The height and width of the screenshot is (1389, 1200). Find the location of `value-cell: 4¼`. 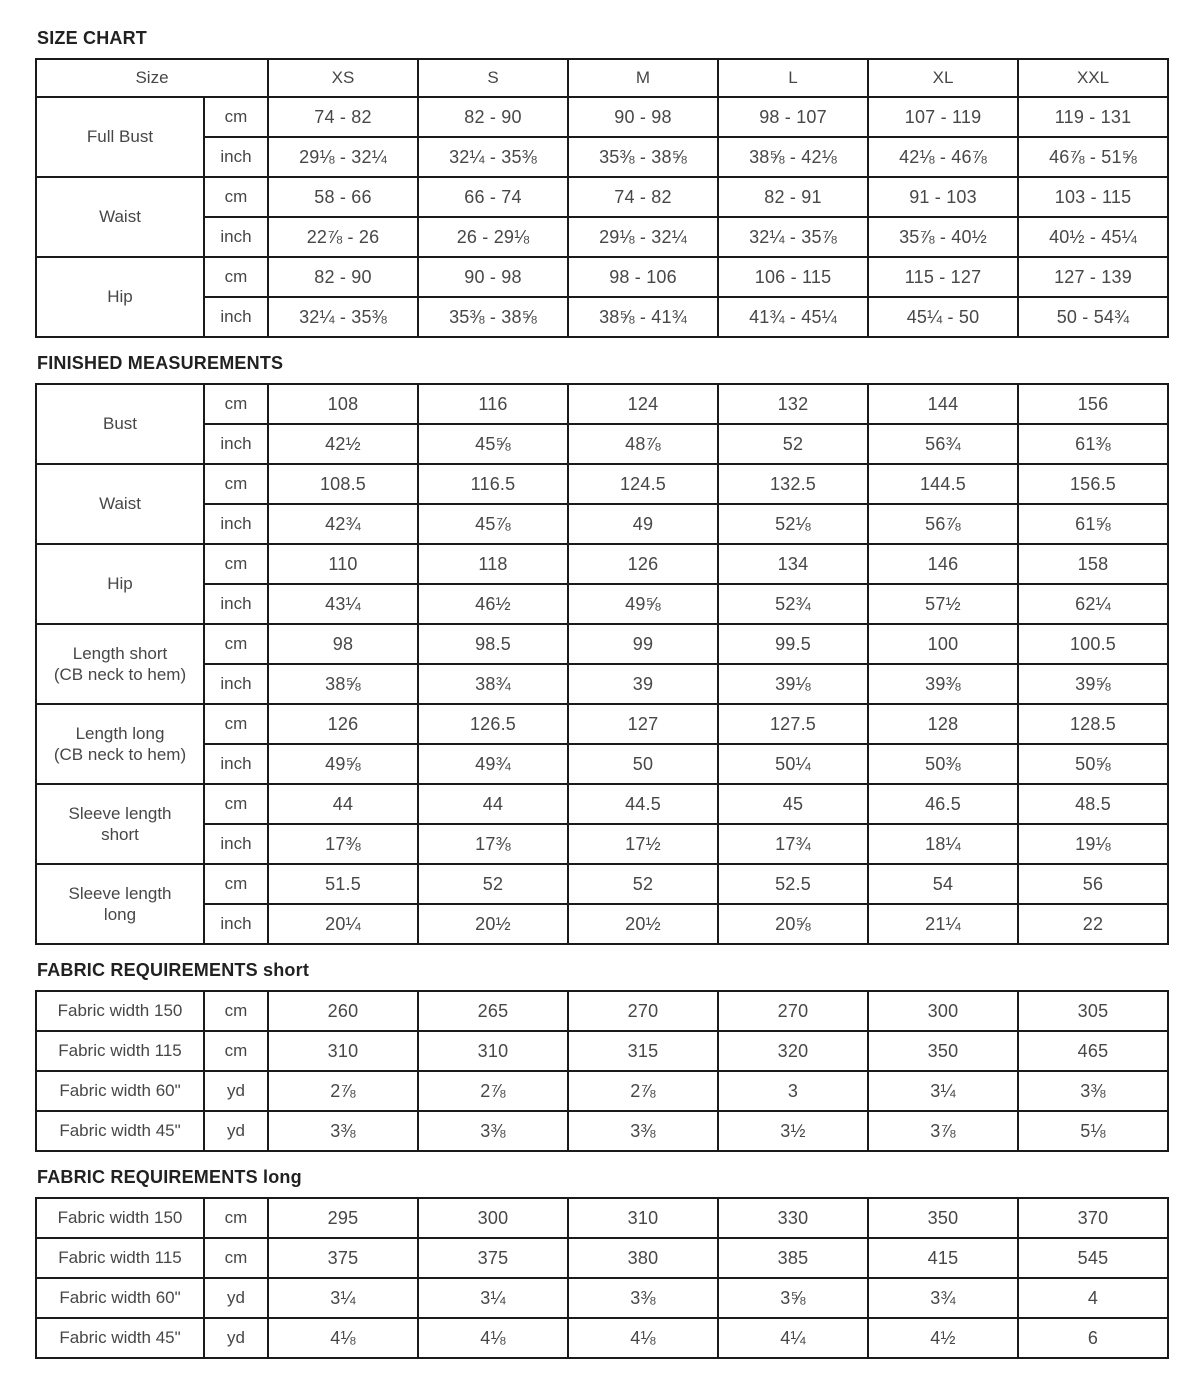

value-cell: 4¼ is located at coordinates (793, 1338).